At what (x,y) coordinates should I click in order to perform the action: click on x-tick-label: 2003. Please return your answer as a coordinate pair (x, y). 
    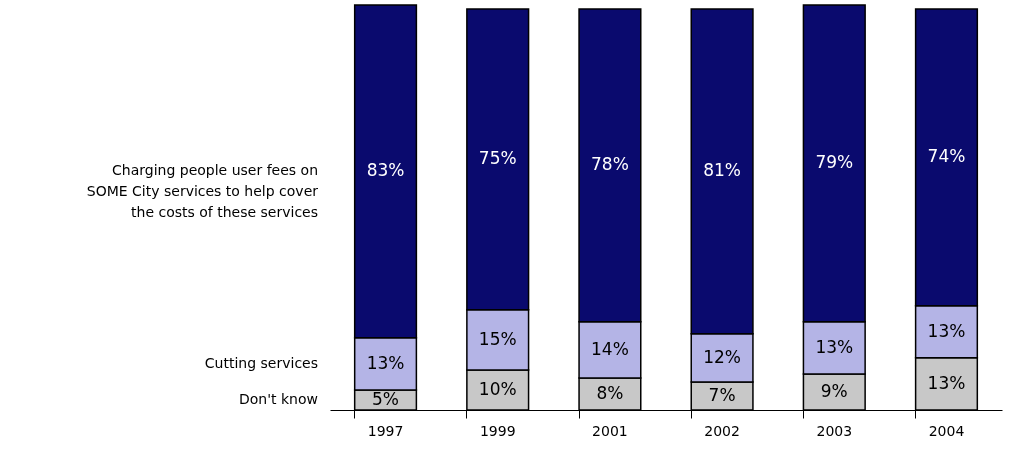
    Looking at the image, I should click on (834, 430).